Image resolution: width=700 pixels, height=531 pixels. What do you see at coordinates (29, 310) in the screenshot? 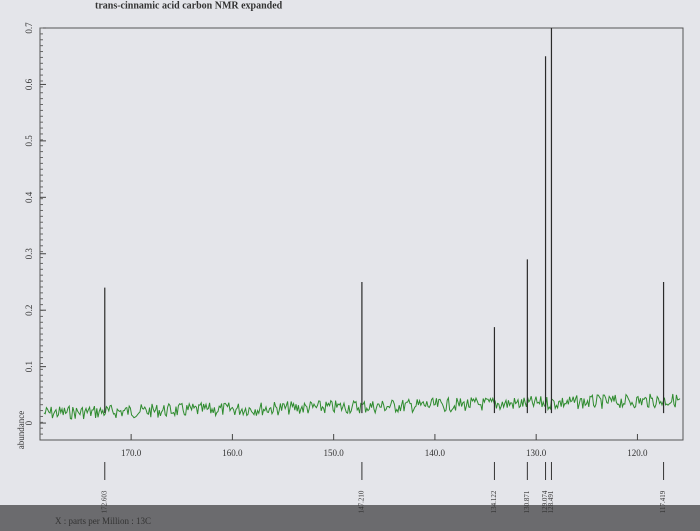
I see `y-tick-label: 0.2` at bounding box center [29, 310].